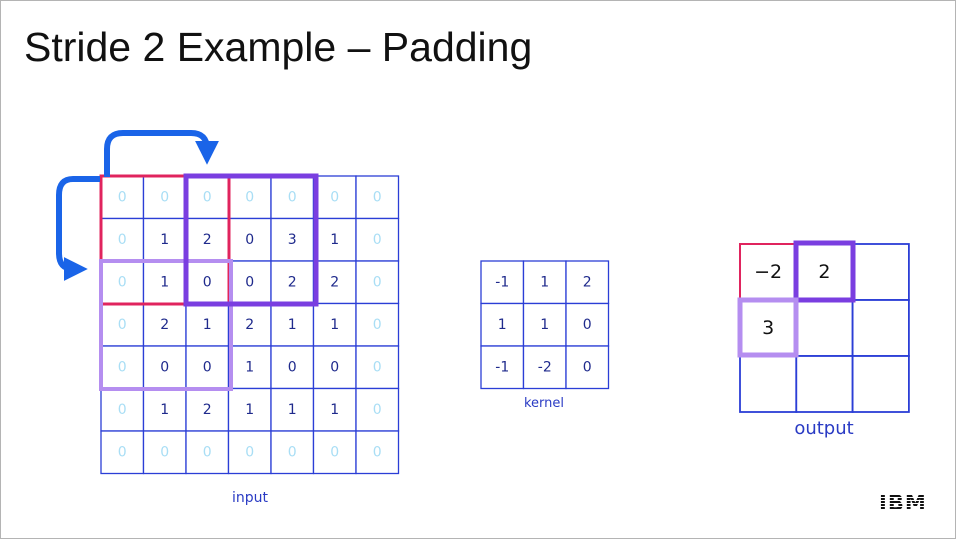 The height and width of the screenshot is (540, 956). I want to click on arrow-right-icon, so click(161, 153).